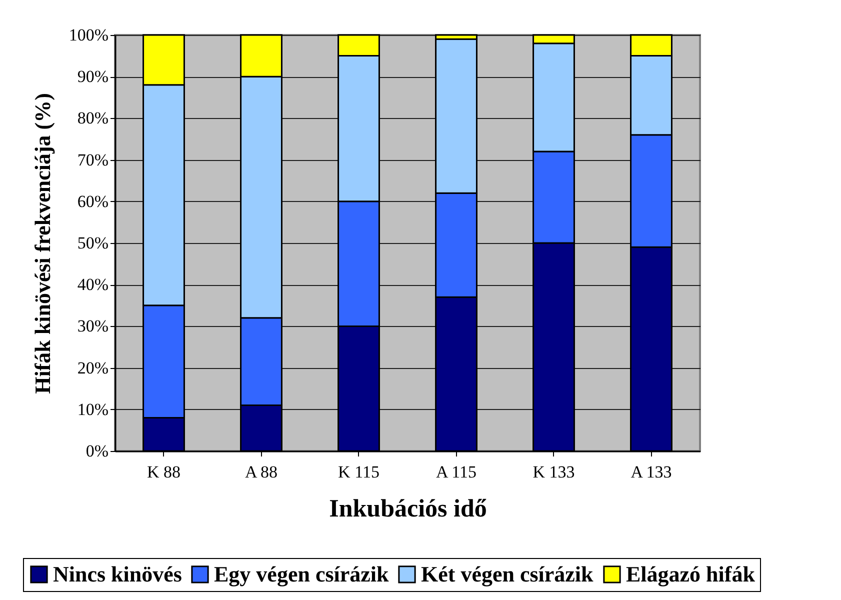 This screenshot has height=600, width=841. I want to click on x-tick-label: K 133, so click(553, 472).